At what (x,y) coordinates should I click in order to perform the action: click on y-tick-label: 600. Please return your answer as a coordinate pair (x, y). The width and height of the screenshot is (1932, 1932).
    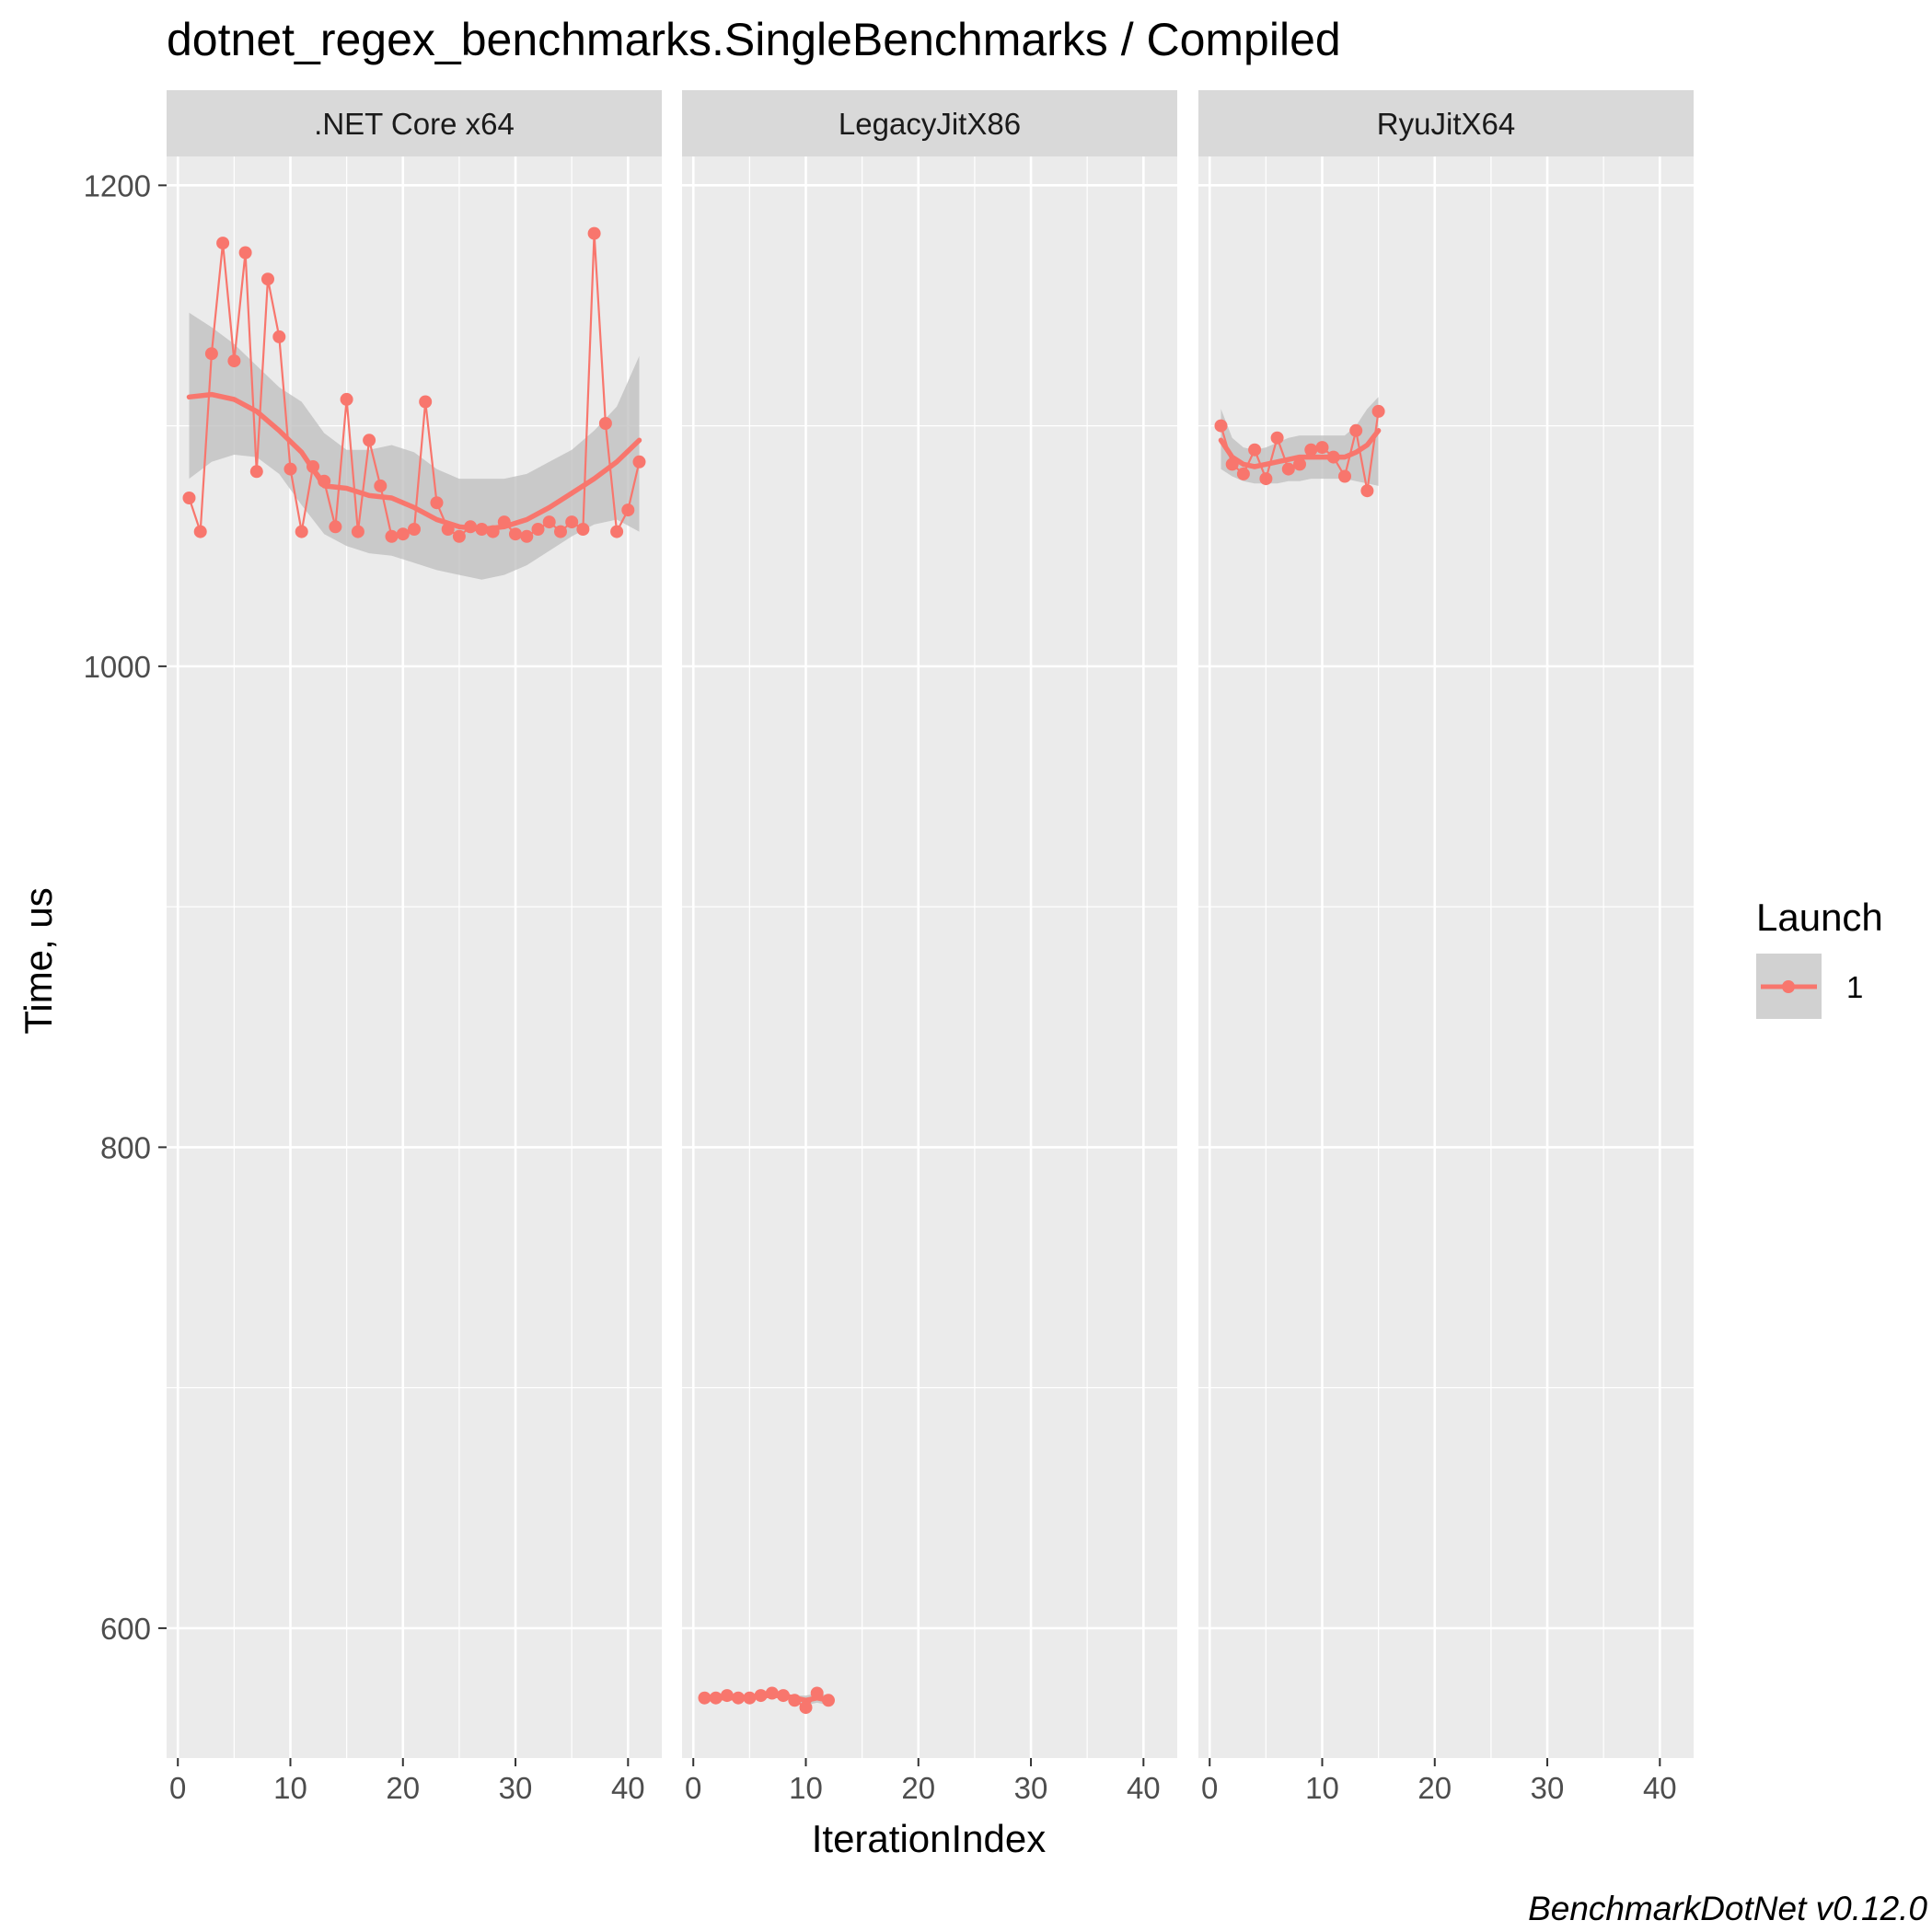
    Looking at the image, I should click on (126, 1629).